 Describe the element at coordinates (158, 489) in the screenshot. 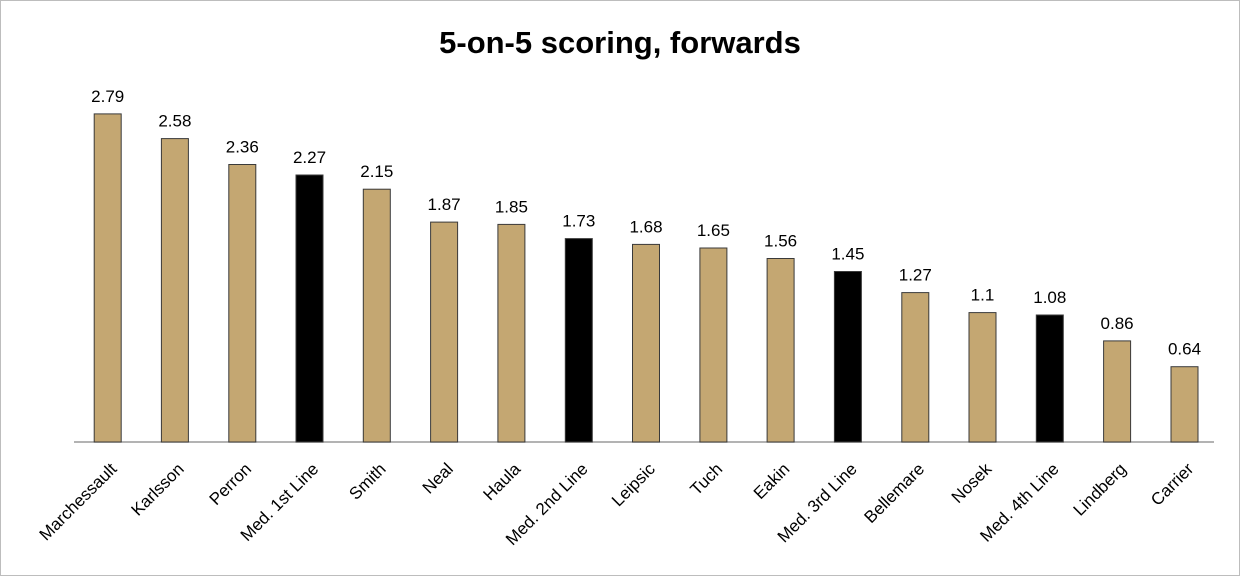

I see `category-tick-label: Karlsson` at that location.